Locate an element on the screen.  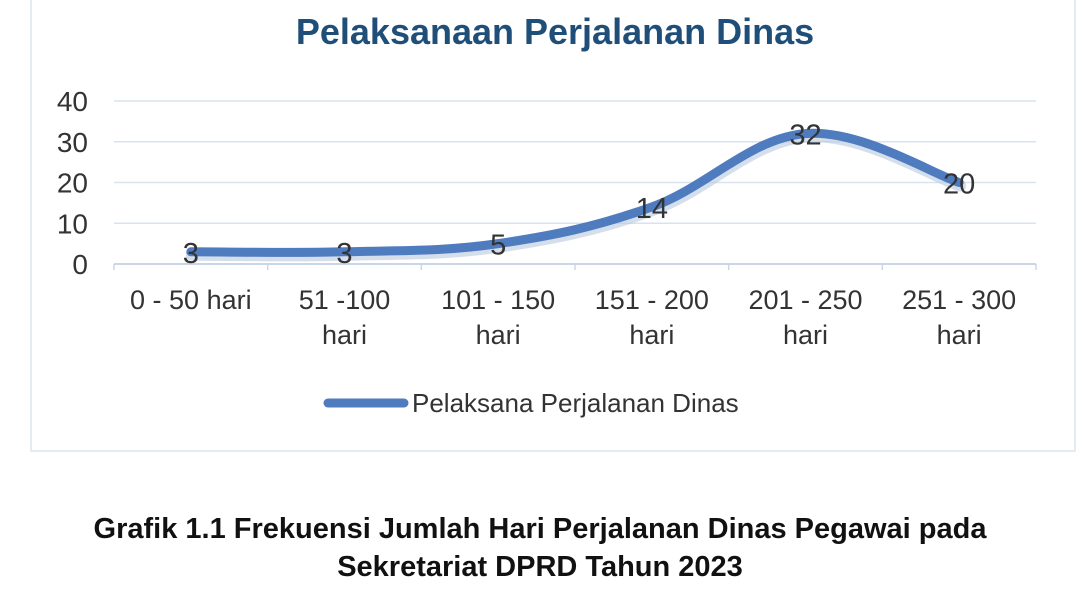
y-tick-label: 30 is located at coordinates (72, 142).